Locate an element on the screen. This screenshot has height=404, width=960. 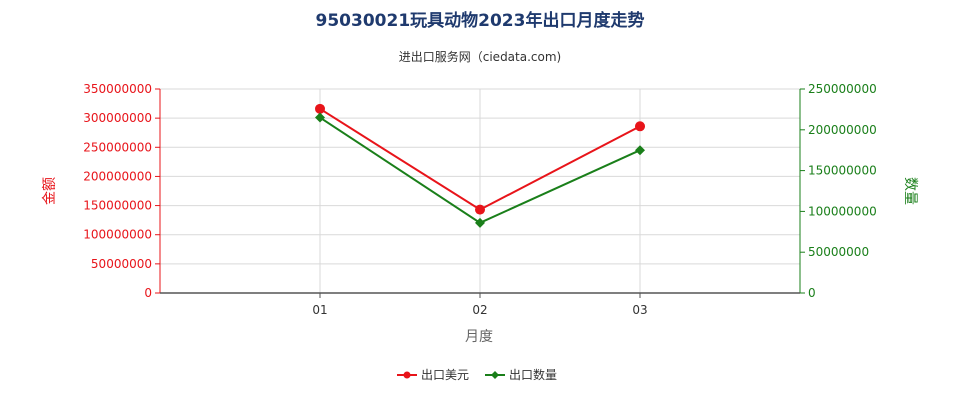
chart-title: 95030021玩具动物2023年出口月度走势 is located at coordinates (480, 20).